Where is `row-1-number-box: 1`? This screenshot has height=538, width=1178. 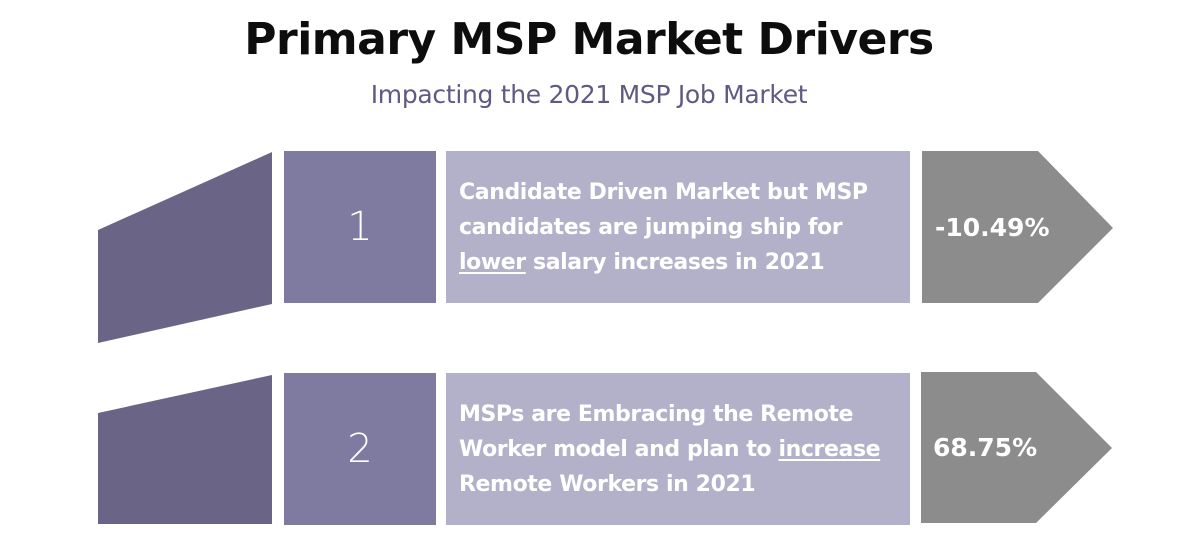 row-1-number-box: 1 is located at coordinates (360, 227).